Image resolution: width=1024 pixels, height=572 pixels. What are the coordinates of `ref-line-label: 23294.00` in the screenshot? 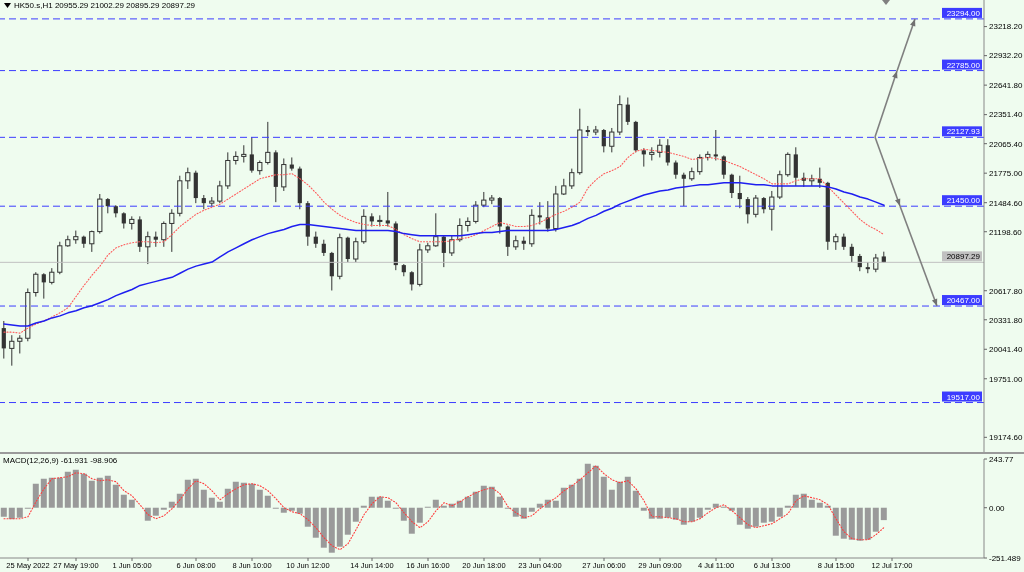 It's located at (963, 13).